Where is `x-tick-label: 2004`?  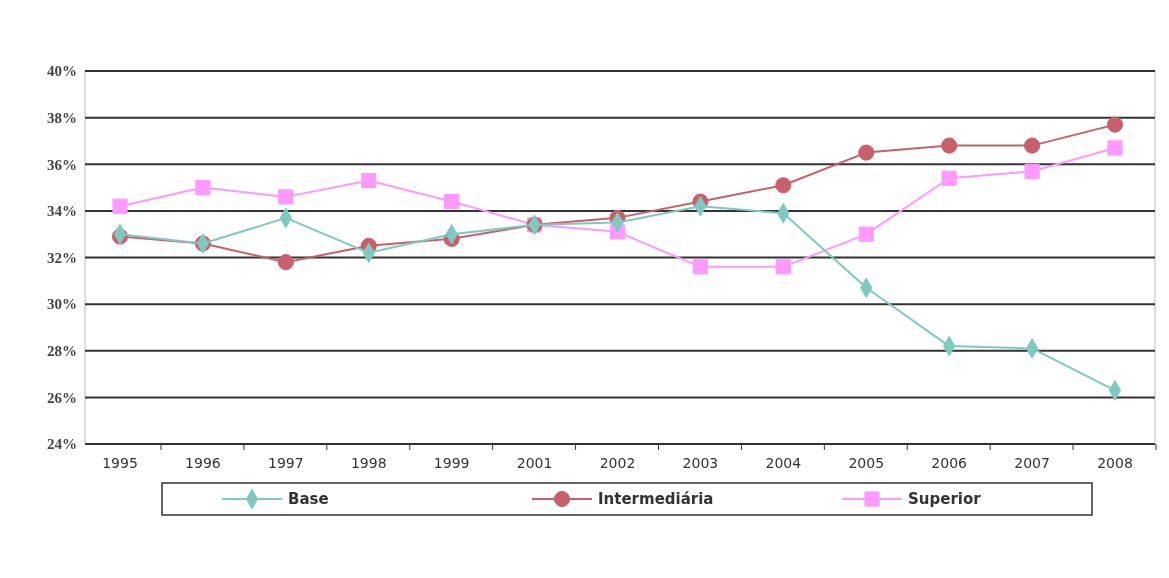 x-tick-label: 2004 is located at coordinates (783, 463).